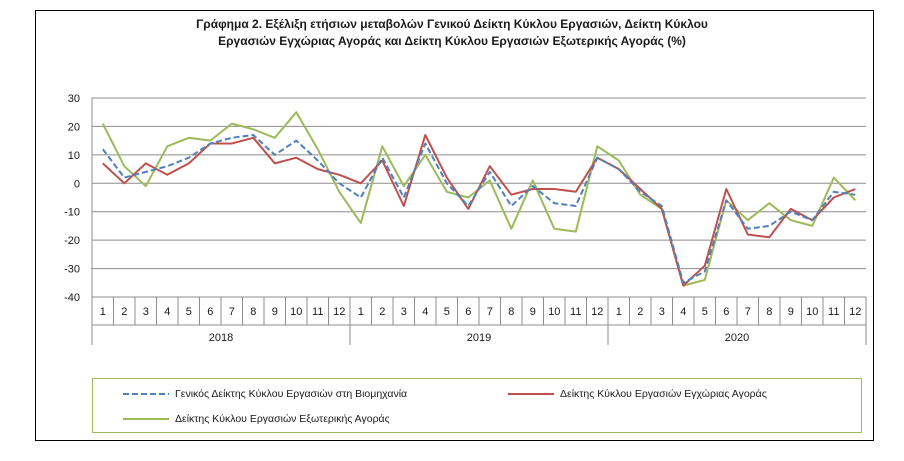 This screenshot has width=904, height=461. I want to click on legend-swatch-foreign, so click(146, 419).